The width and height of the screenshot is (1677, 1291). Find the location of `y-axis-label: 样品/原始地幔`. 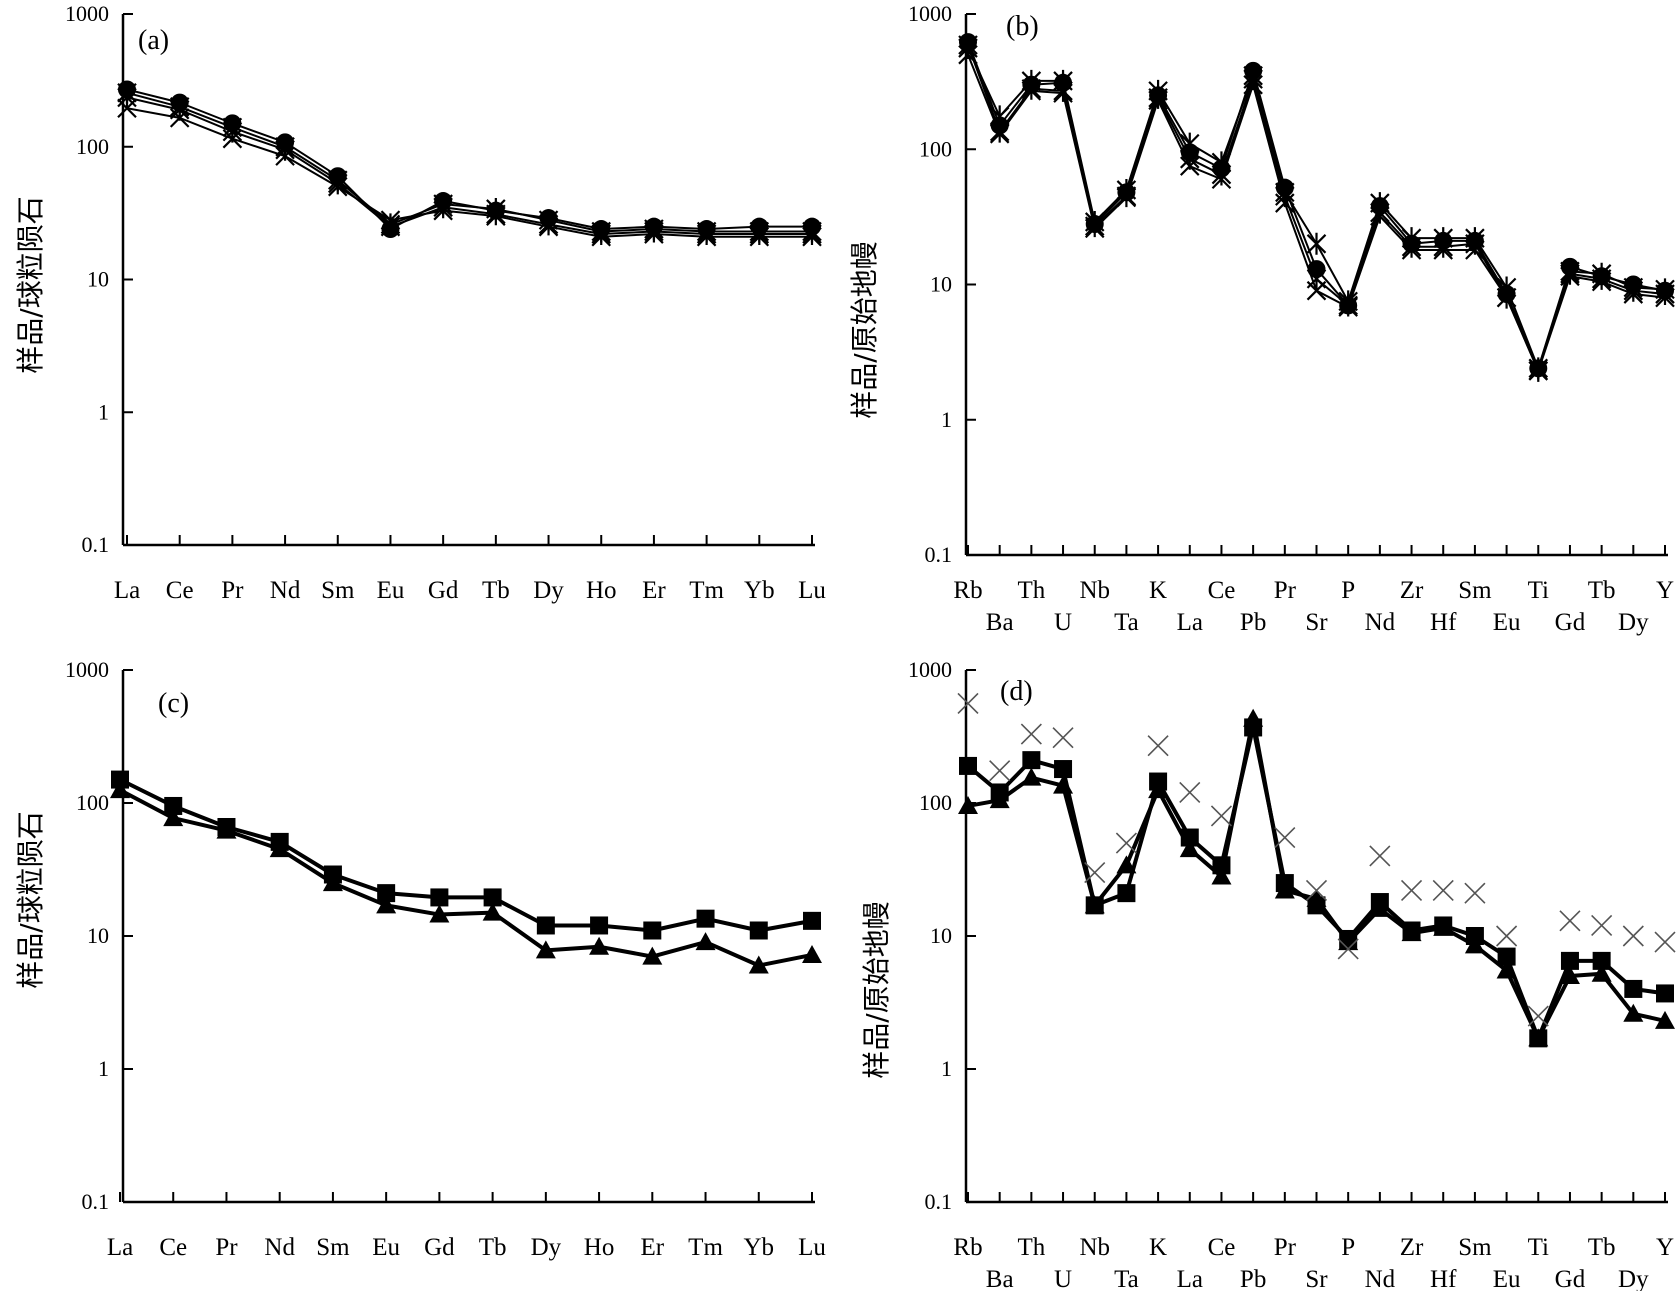

y-axis-label: 样品/原始地幔 is located at coordinates (864, 329).